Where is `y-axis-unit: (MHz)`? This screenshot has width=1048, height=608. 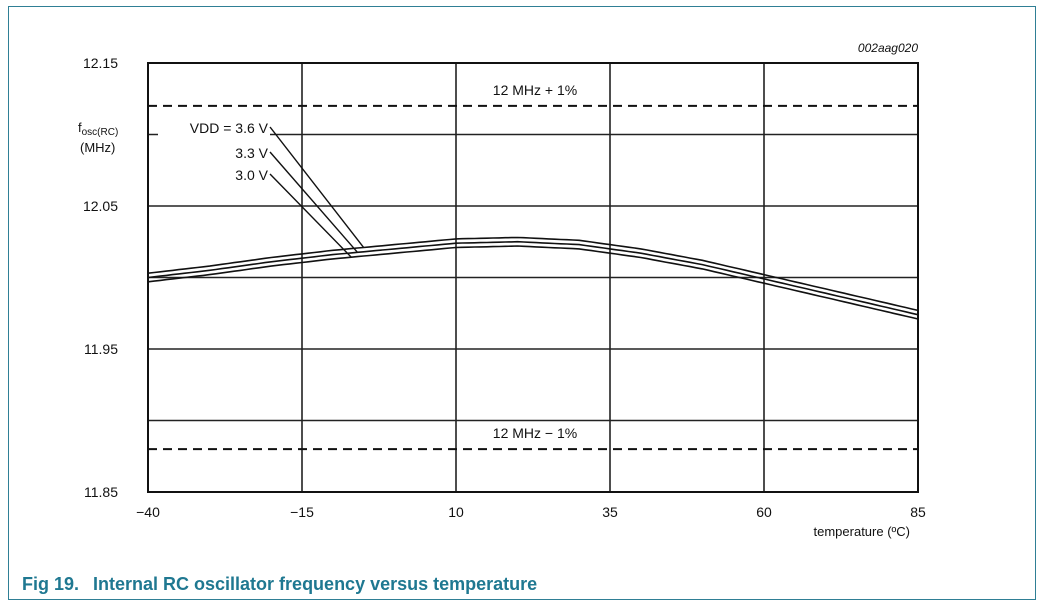 y-axis-unit: (MHz) is located at coordinates (97, 147).